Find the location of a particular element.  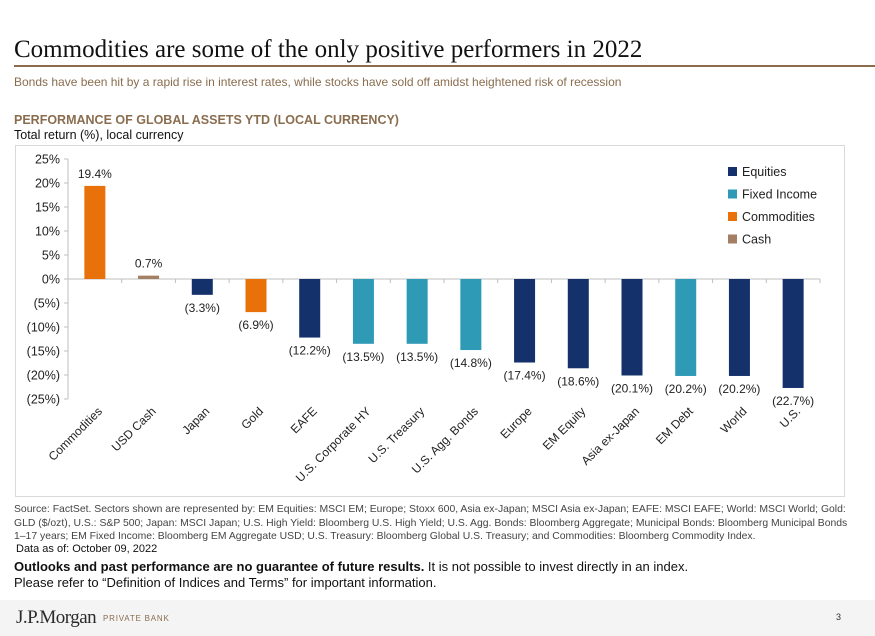

category-label: Gold is located at coordinates (252, 418).